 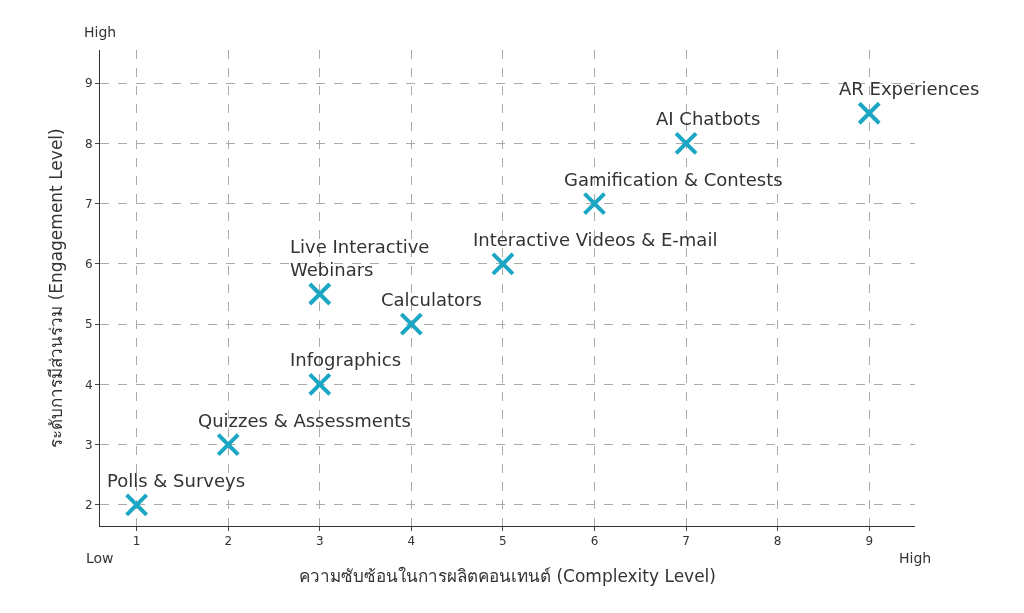 I want to click on y-tick-label: 3, so click(x=88, y=444).